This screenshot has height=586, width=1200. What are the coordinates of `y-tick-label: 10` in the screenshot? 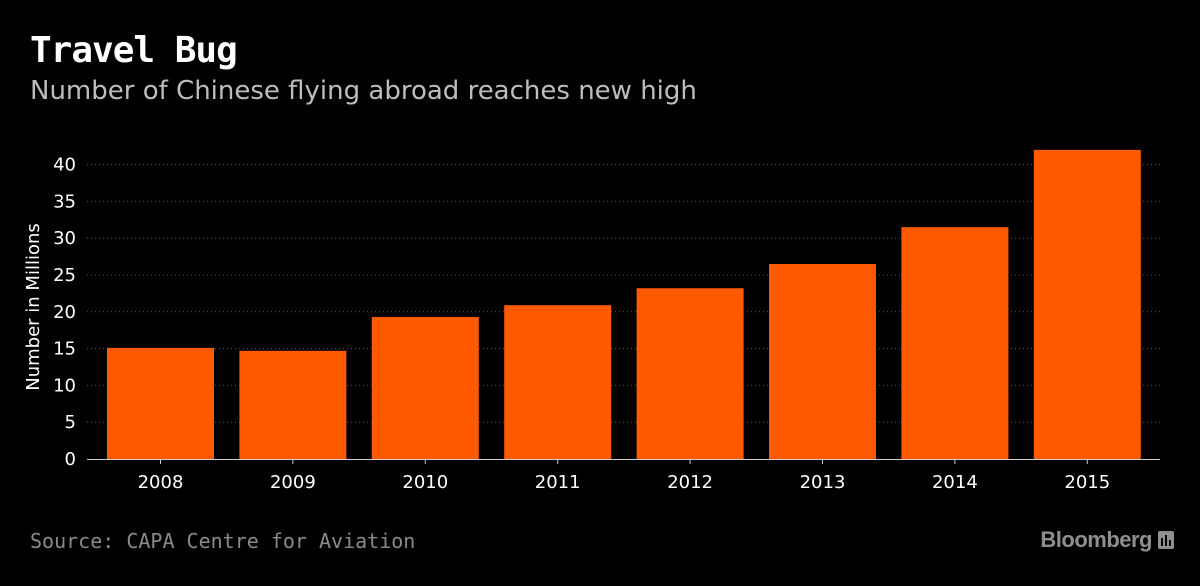 It's located at (64, 385).